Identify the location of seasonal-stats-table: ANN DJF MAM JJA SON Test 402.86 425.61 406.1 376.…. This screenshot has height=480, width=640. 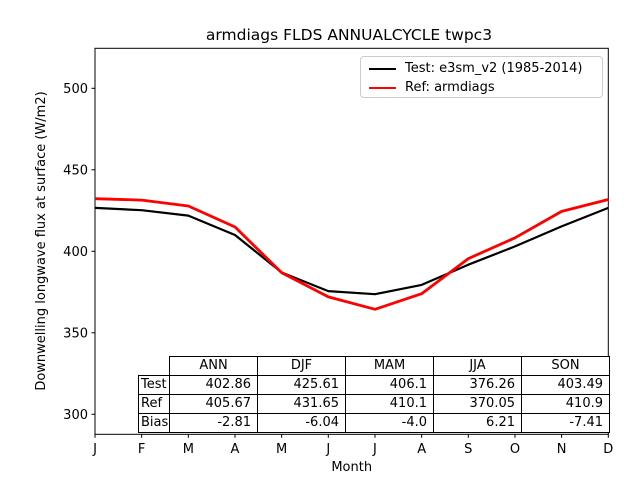
(374, 394).